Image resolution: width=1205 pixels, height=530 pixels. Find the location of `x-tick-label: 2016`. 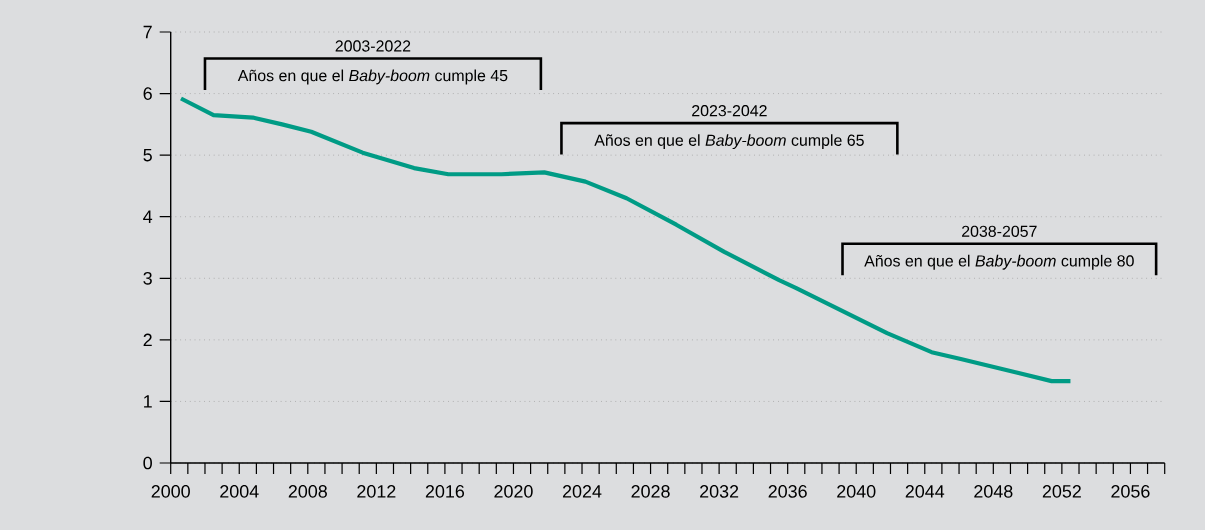

x-tick-label: 2016 is located at coordinates (445, 491).